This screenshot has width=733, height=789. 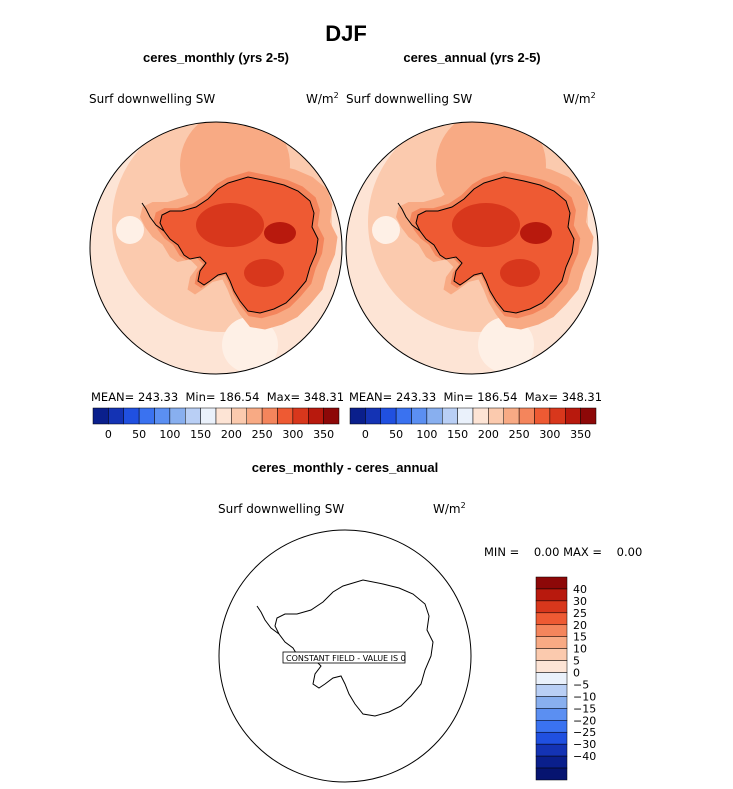 I want to click on panel-diff-units: W/m2, so click(x=449, y=508).